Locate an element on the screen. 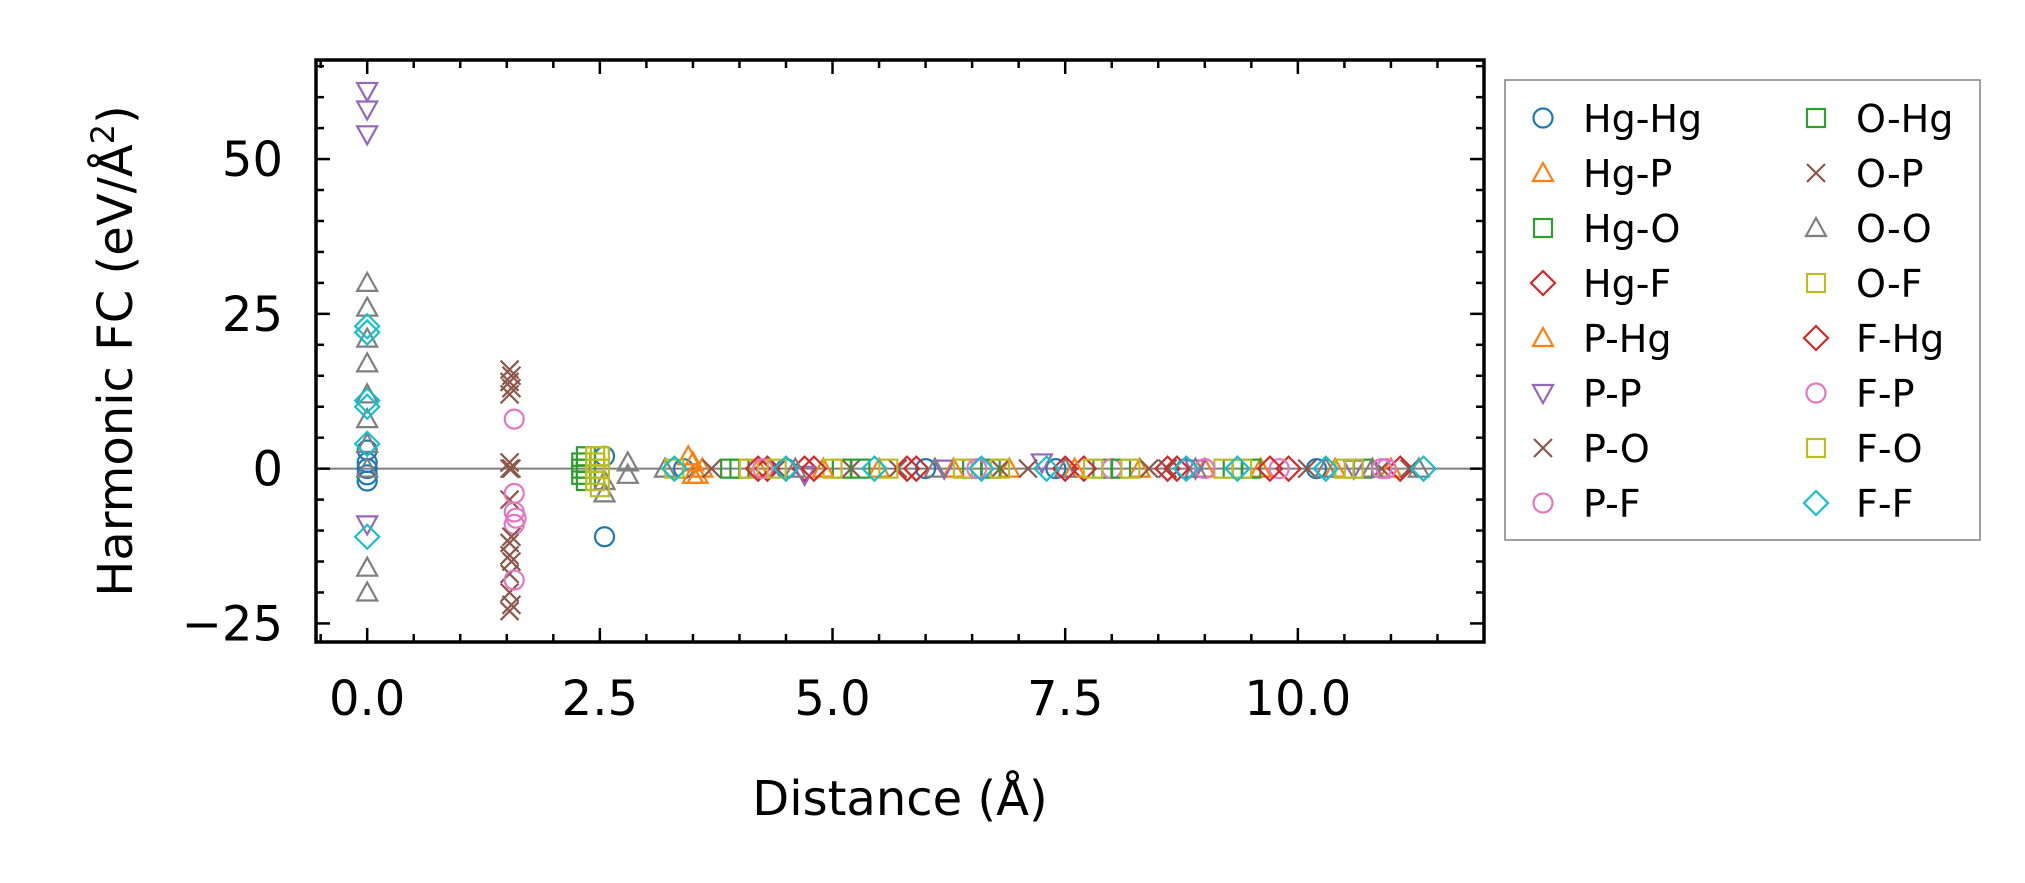 This screenshot has height=883, width=2025. legend-marker-o-o is located at coordinates (1816, 226).